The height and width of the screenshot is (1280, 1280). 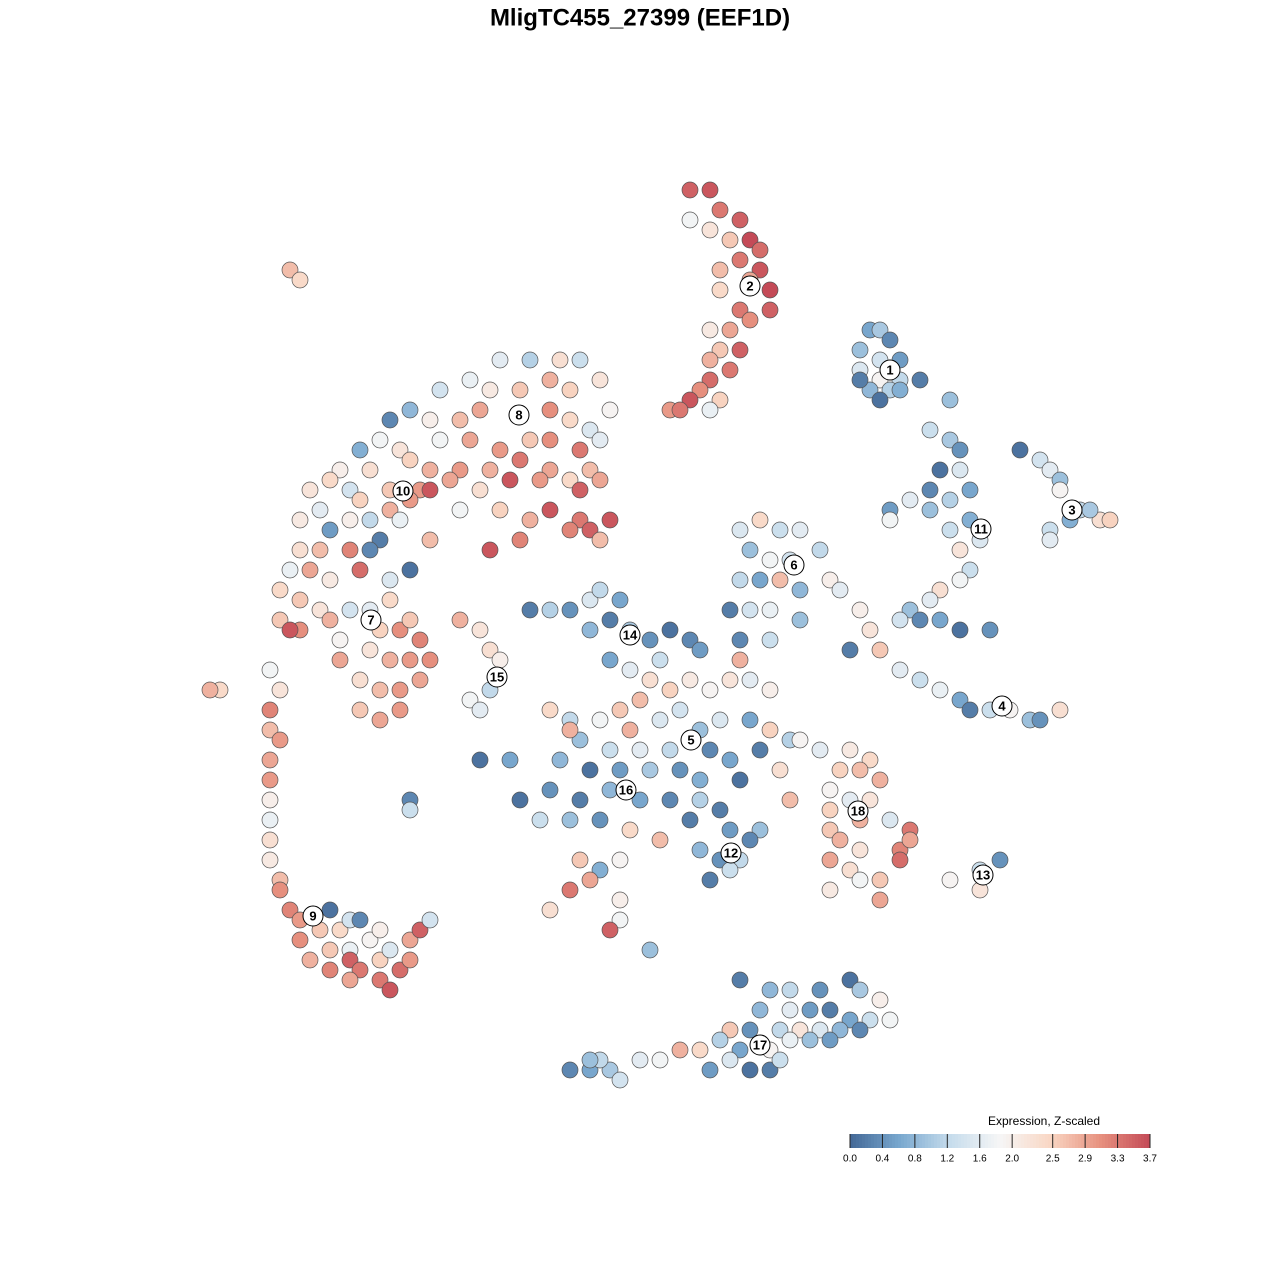 What do you see at coordinates (690, 739) in the screenshot?
I see `cluster-label: 5` at bounding box center [690, 739].